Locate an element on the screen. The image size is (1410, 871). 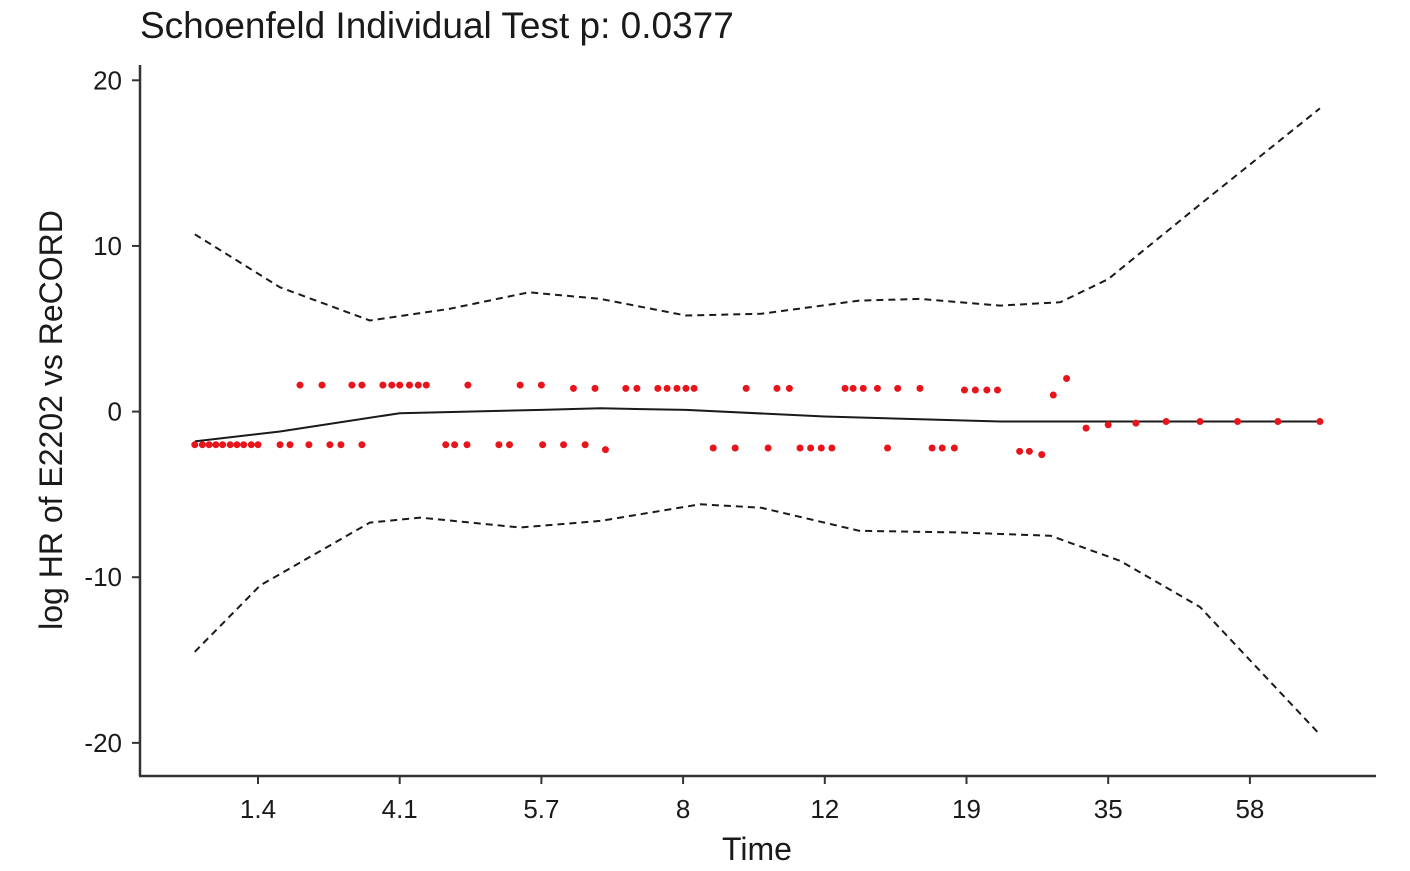
y-tick-label: -20 is located at coordinates (103, 743).